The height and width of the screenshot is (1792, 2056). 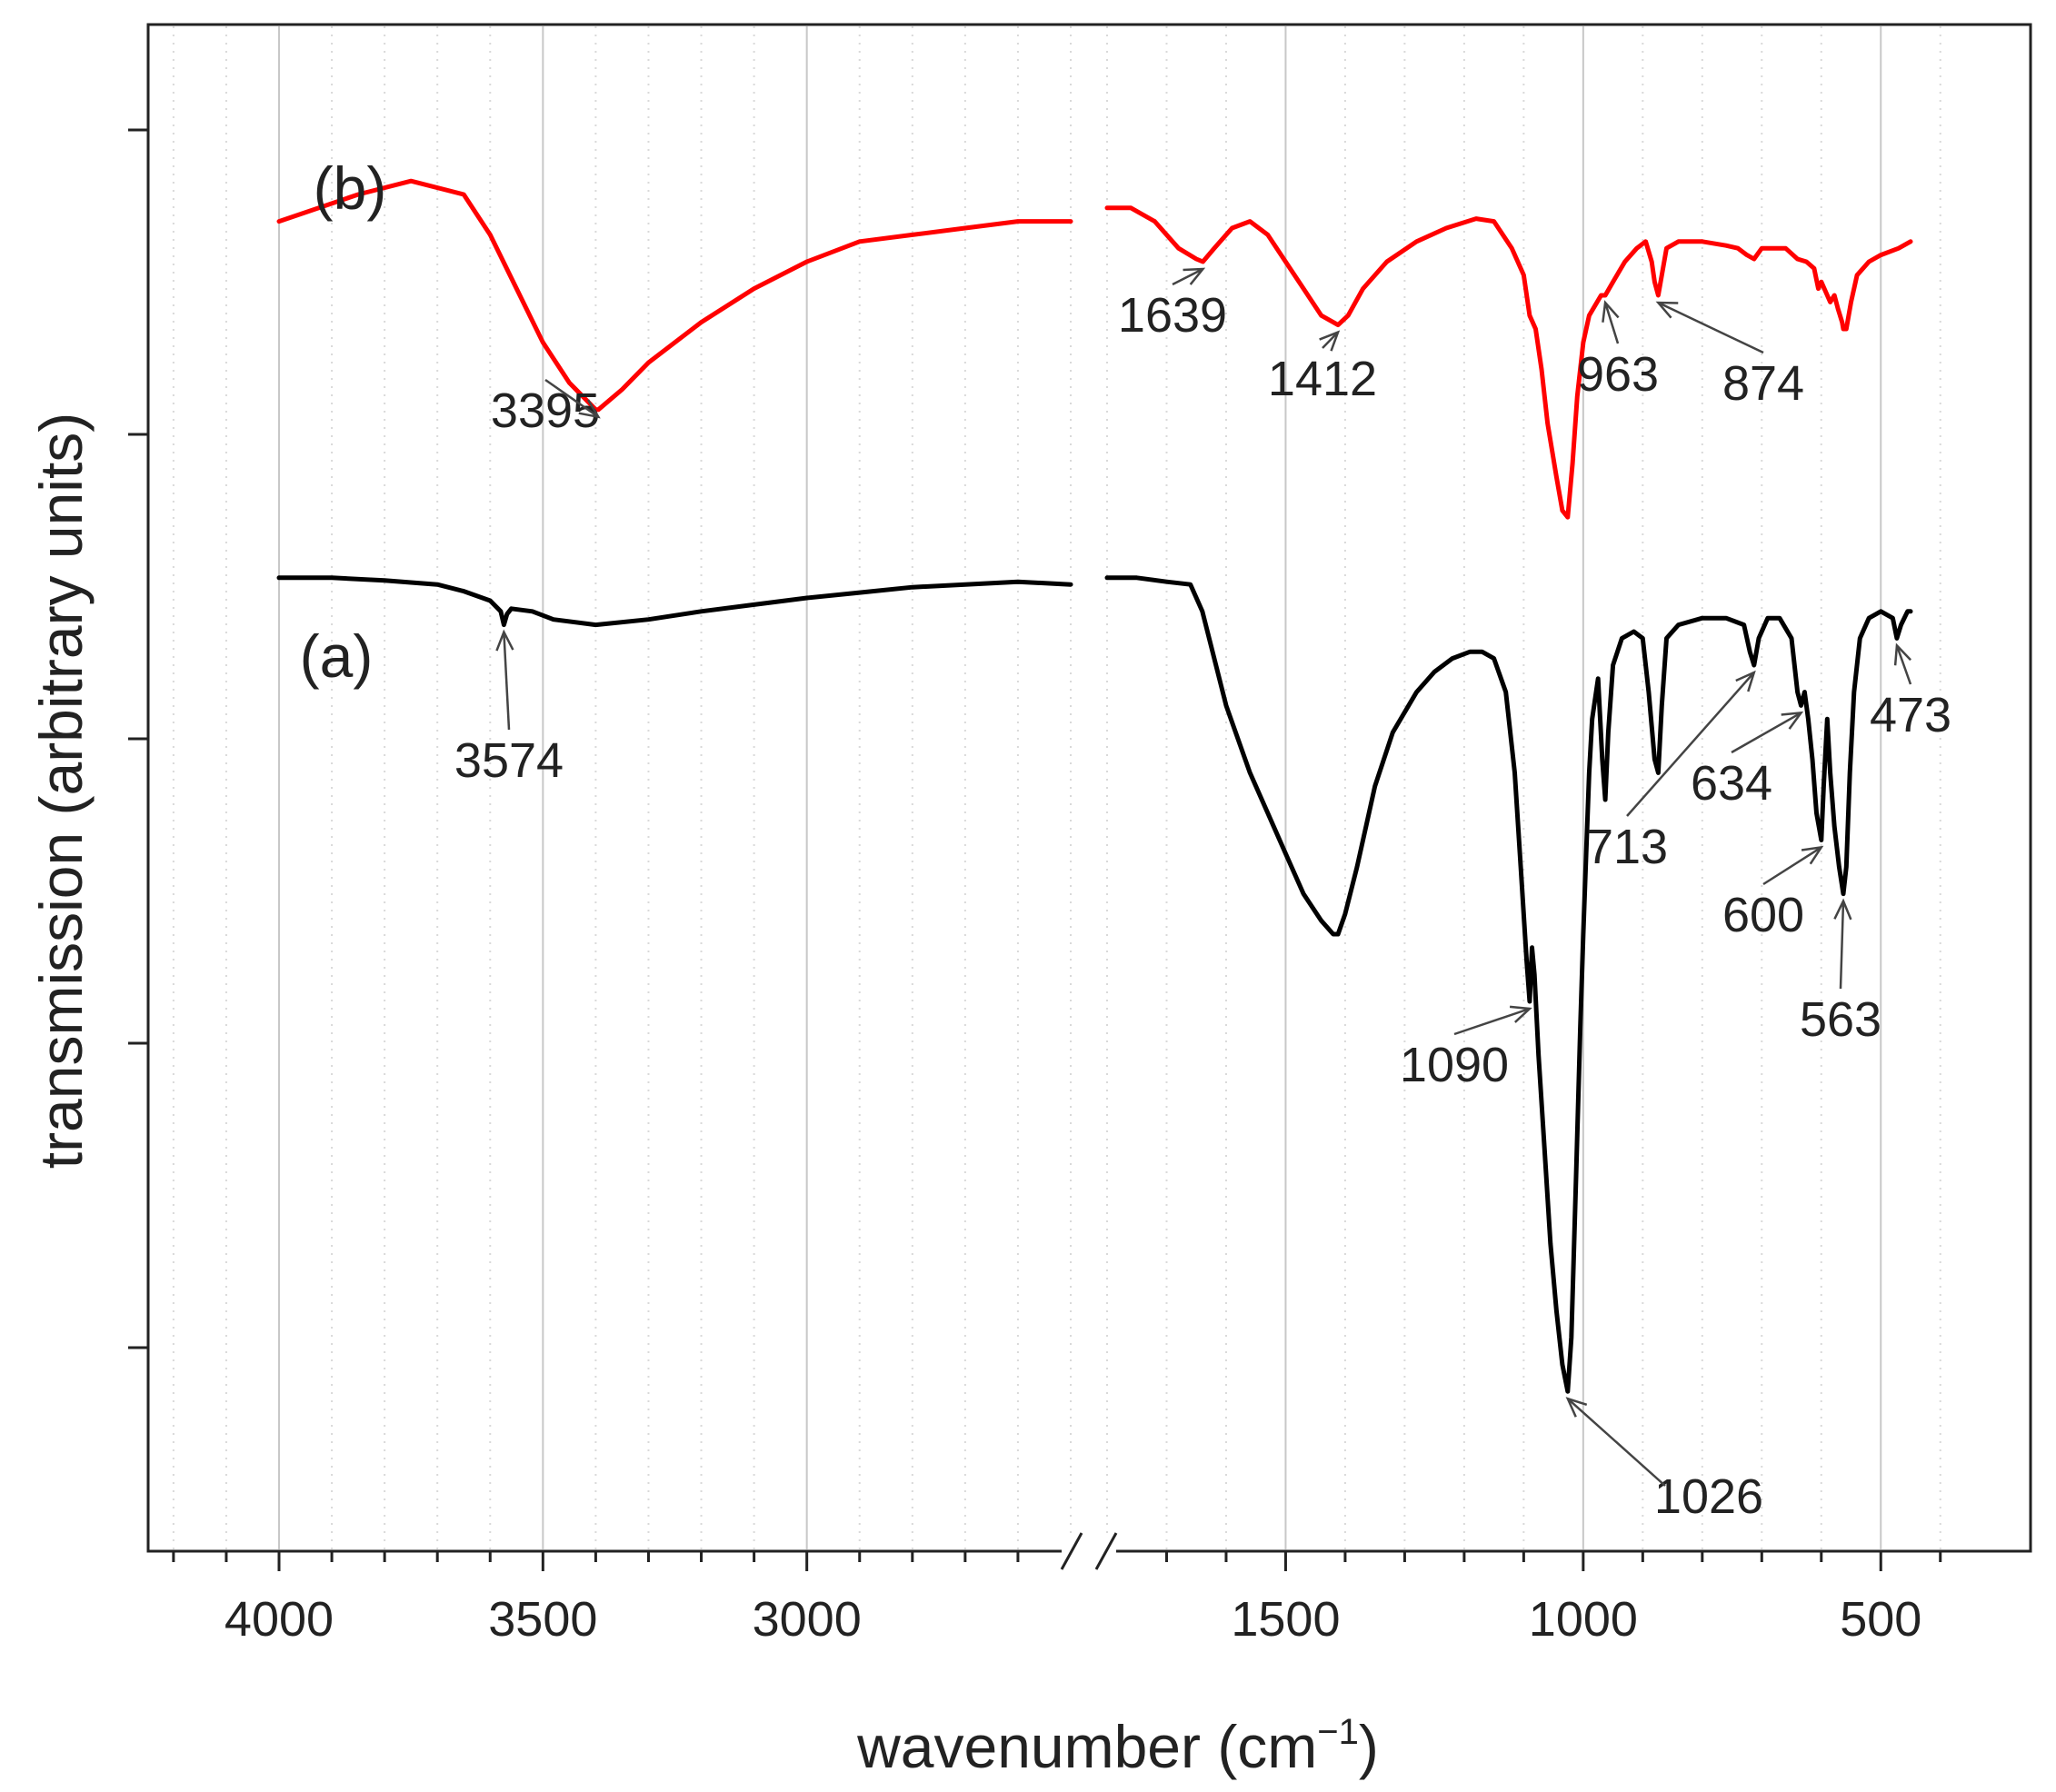 What do you see at coordinates (1841, 1020) in the screenshot?
I see `peak-label: 563` at bounding box center [1841, 1020].